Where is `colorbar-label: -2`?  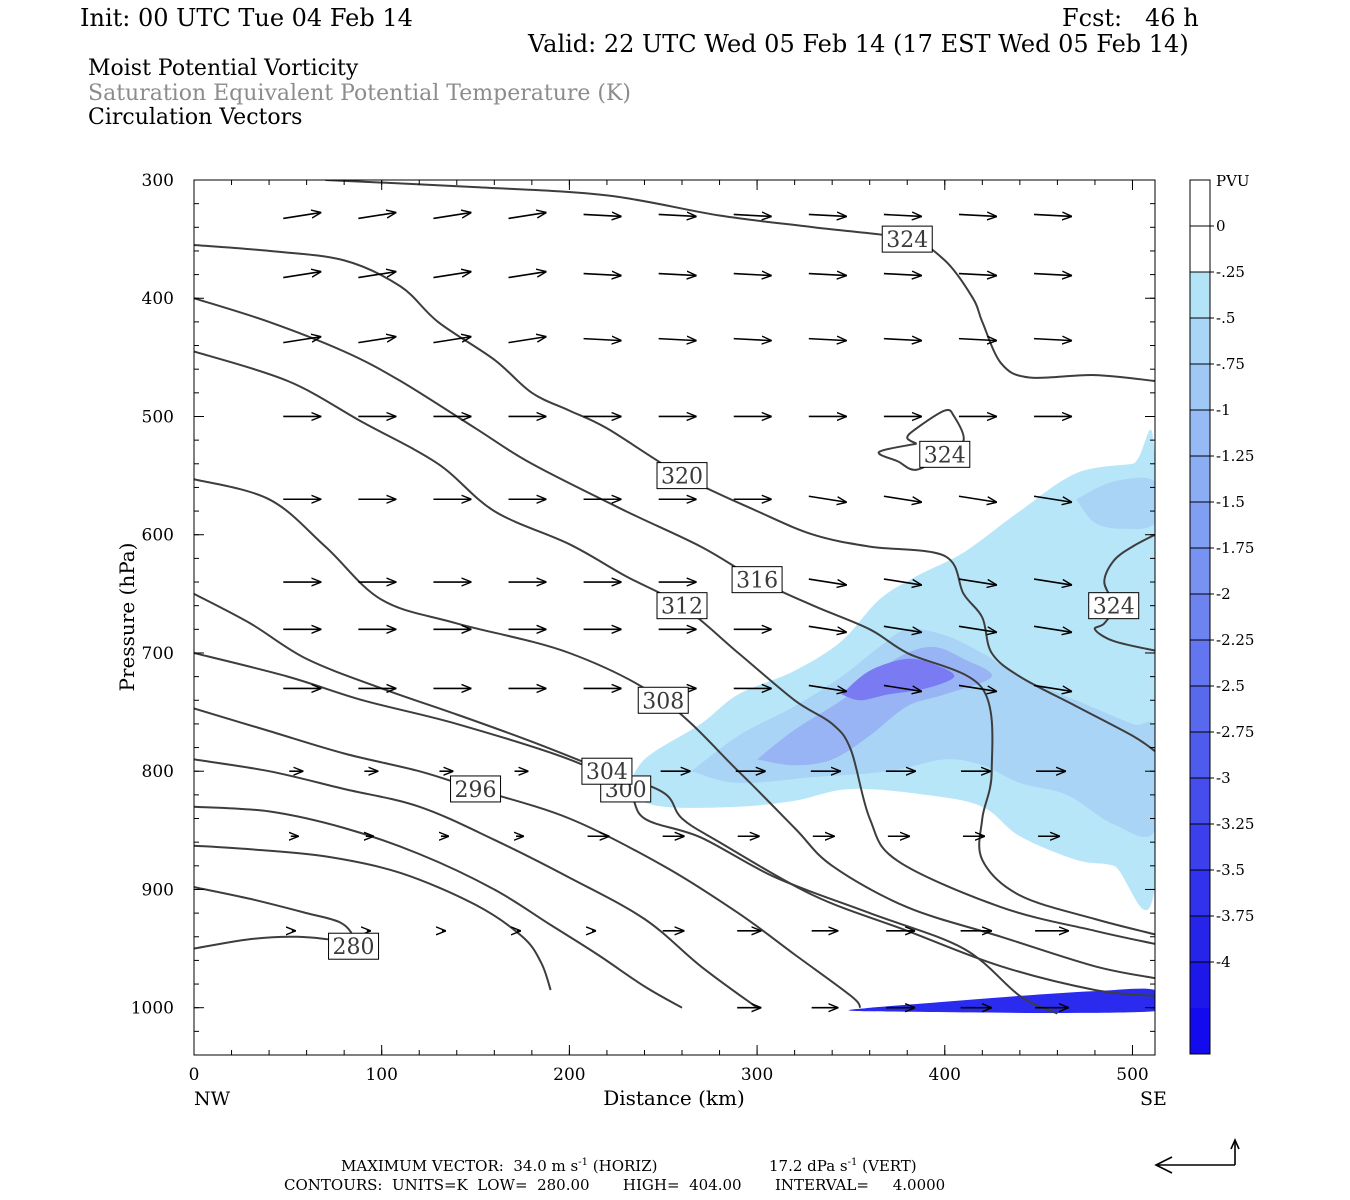
colorbar-label: -2 is located at coordinates (1223, 594).